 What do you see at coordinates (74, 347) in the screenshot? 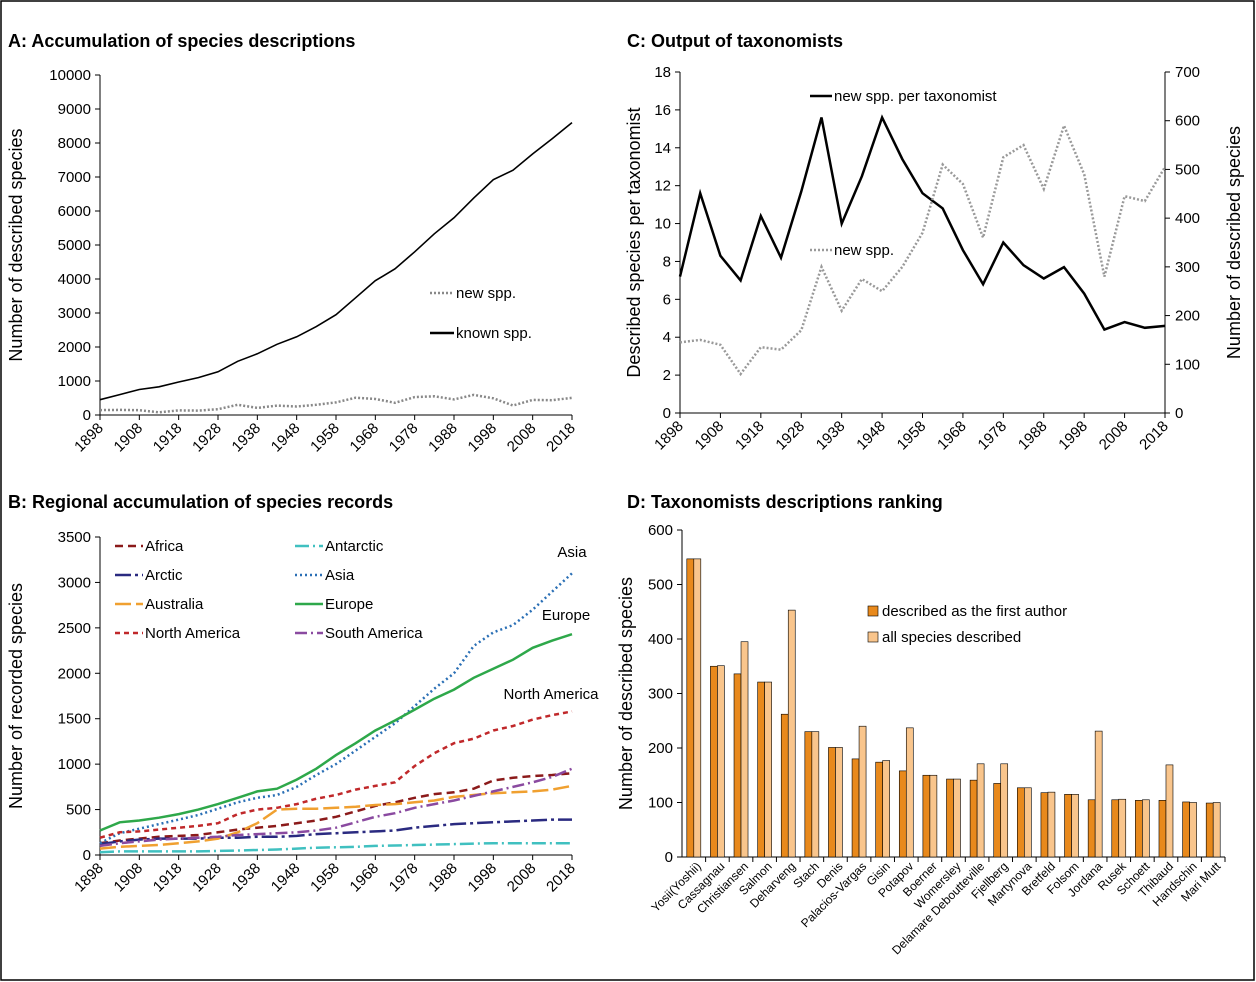
I see `y-tick-label: 2000` at bounding box center [74, 347].